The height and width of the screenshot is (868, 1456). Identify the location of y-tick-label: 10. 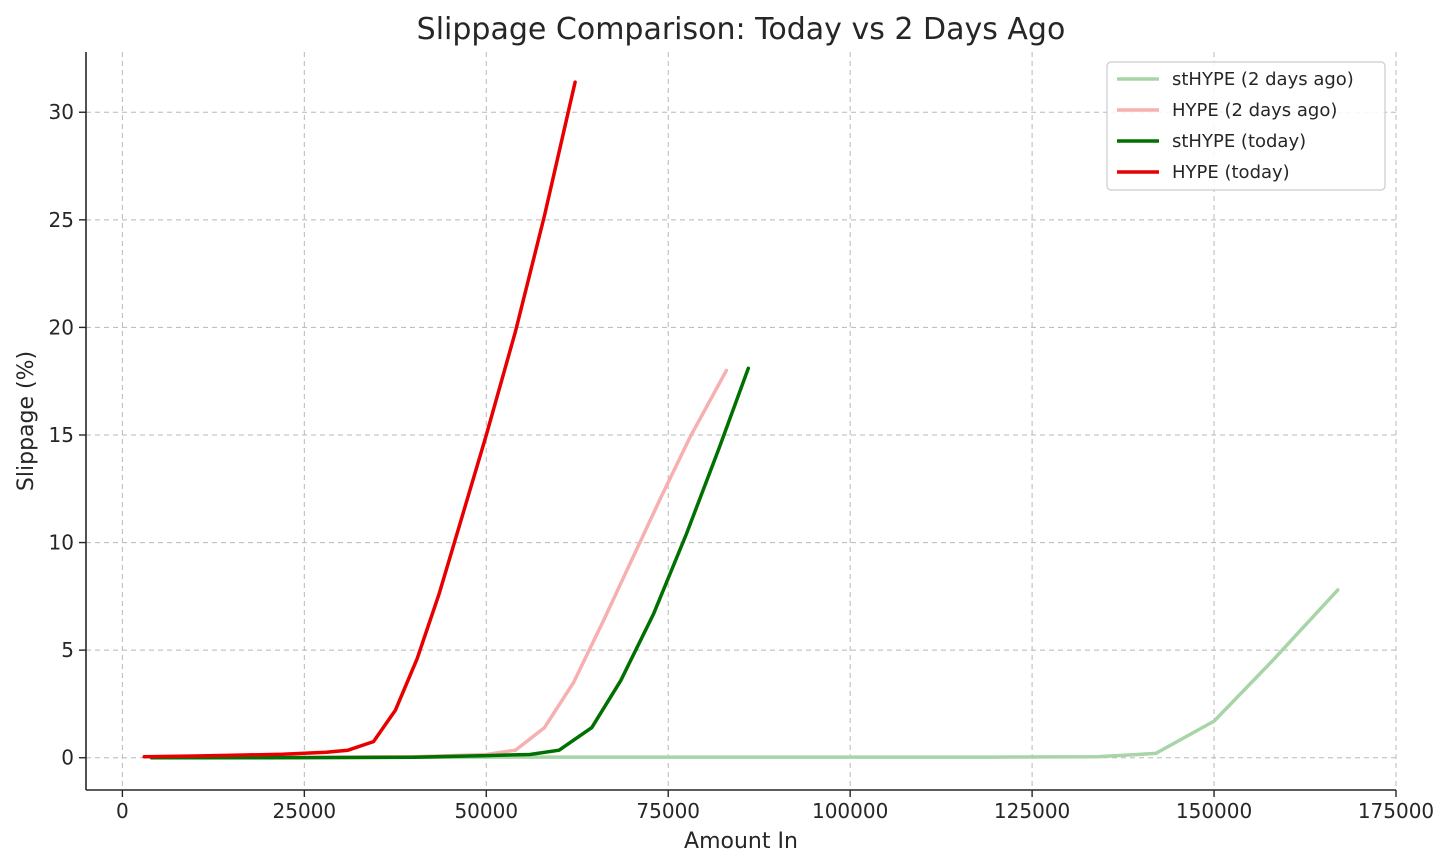
(61, 543).